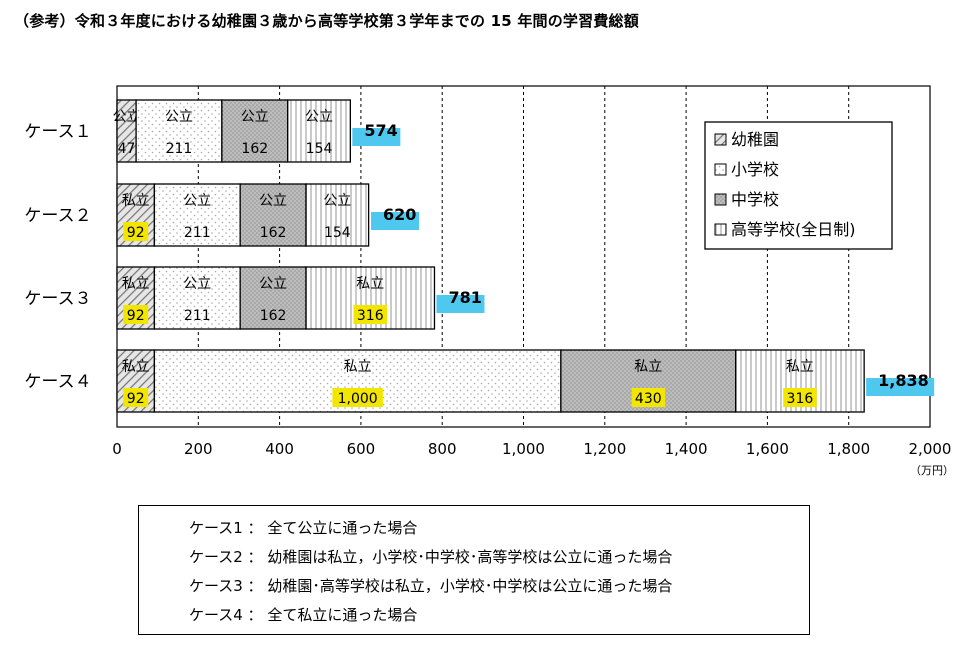 The image size is (979, 652). I want to click on x-tick-label: 800, so click(442, 449).